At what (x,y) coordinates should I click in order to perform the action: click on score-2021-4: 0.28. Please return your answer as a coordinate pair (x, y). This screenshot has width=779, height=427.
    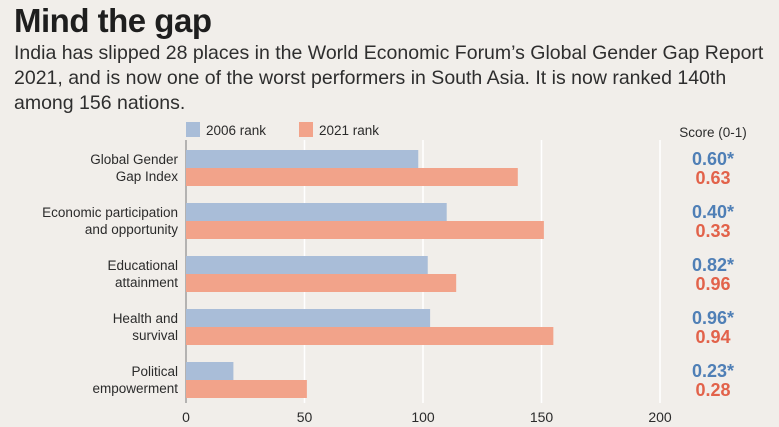
    Looking at the image, I should click on (712, 390).